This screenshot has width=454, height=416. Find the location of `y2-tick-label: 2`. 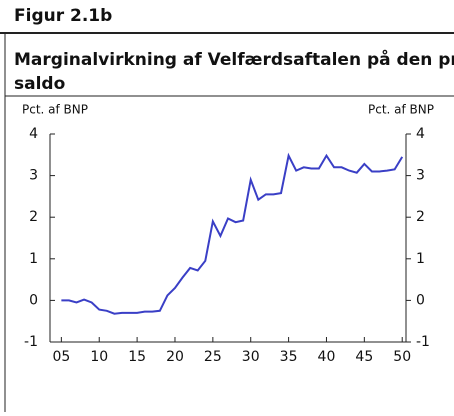

y2-tick-label: 2 is located at coordinates (420, 217).